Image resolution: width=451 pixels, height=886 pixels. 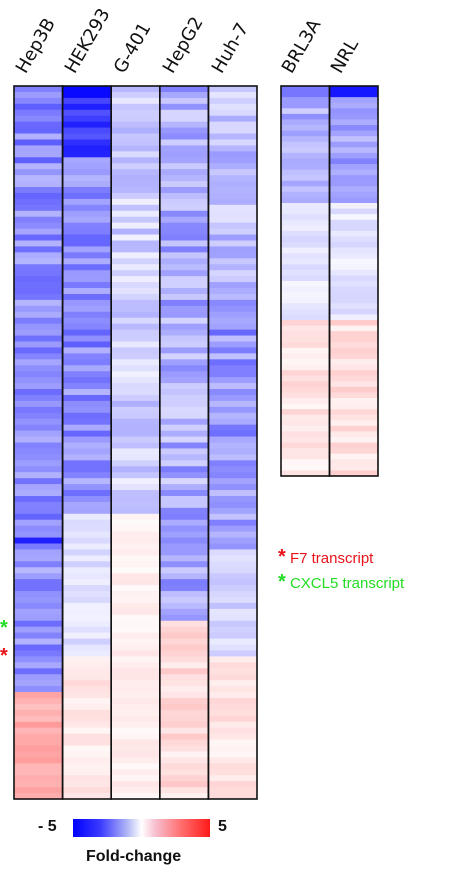 I want to click on control-heatmap-frames, so click(x=329, y=281).